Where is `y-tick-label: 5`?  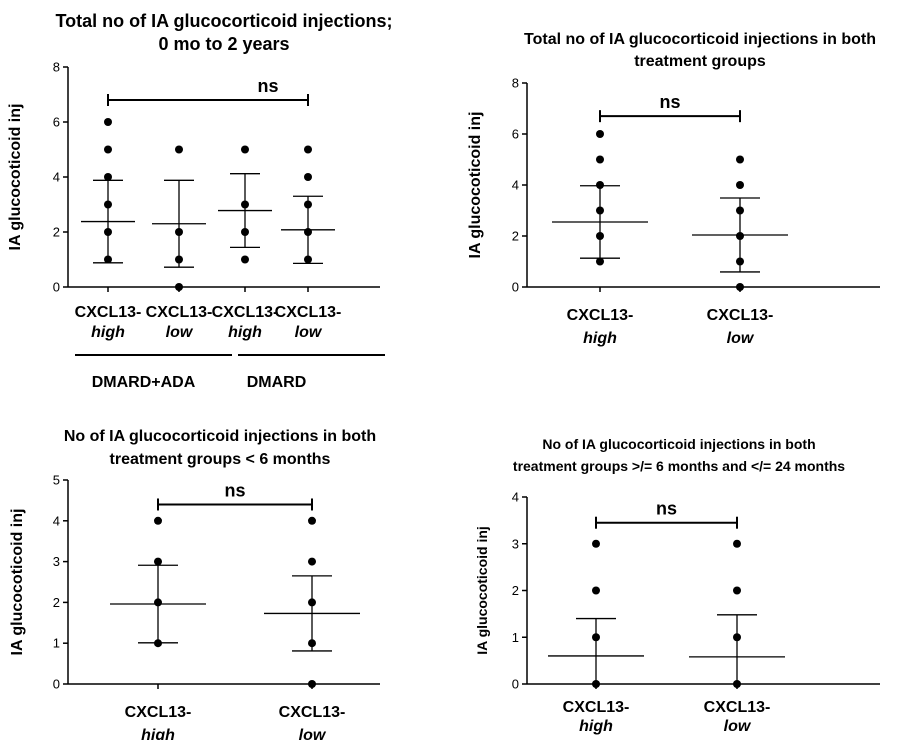
y-tick-label: 5 is located at coordinates (56, 480).